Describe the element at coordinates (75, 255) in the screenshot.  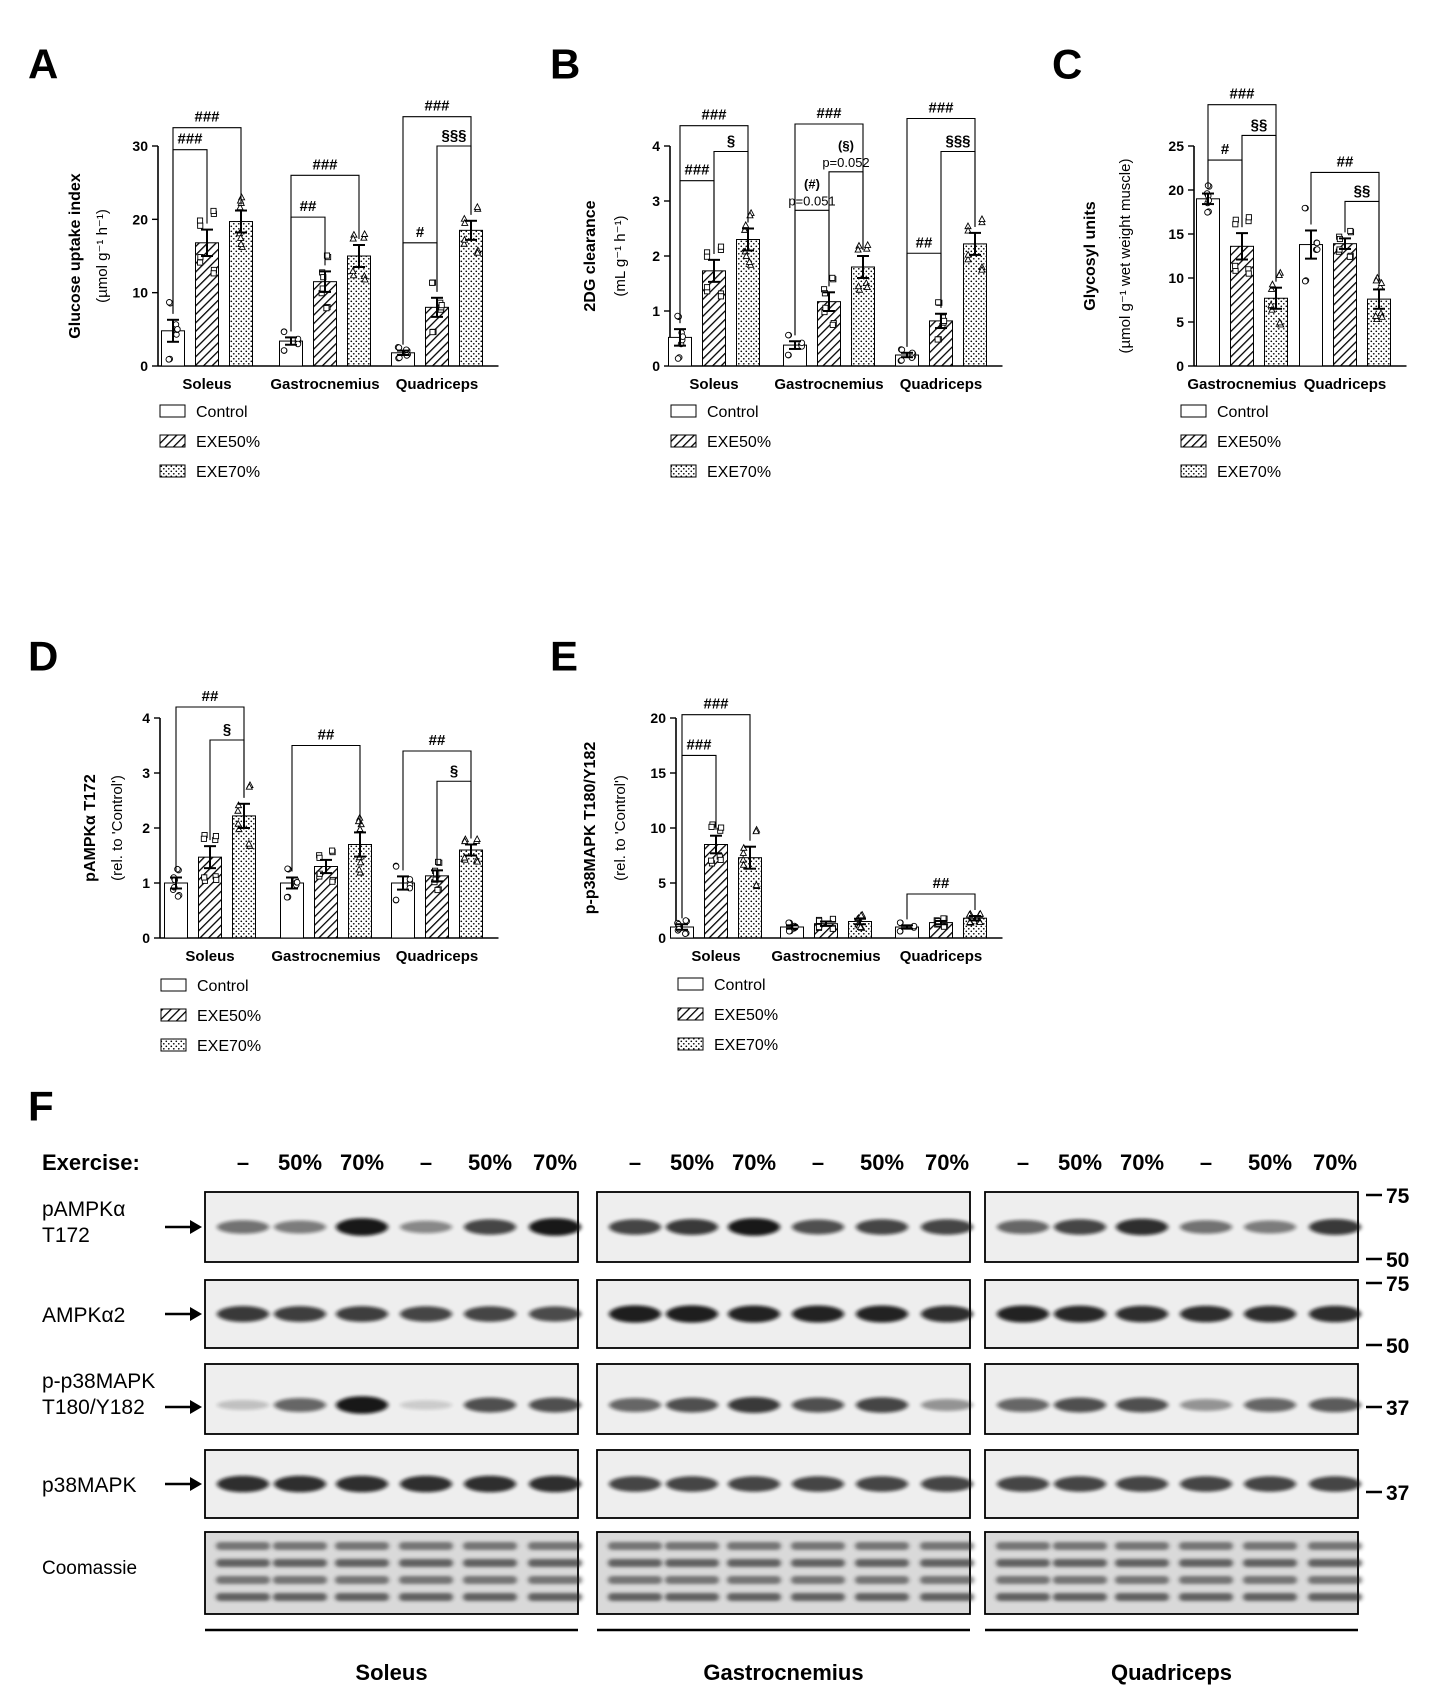
I see `y-axis-title: Glucose uptake index` at that location.